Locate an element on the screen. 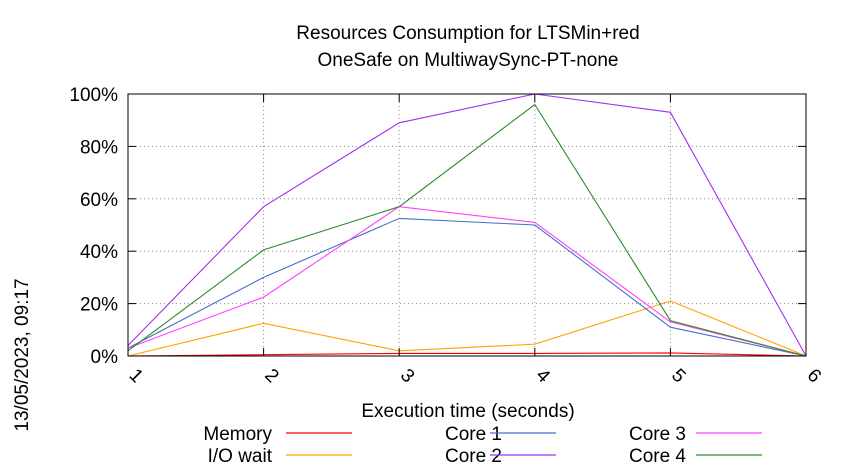 Image resolution: width=850 pixels, height=475 pixels. chart-title-line-1: Resources Consumption for LTSMin+red is located at coordinates (467, 33).